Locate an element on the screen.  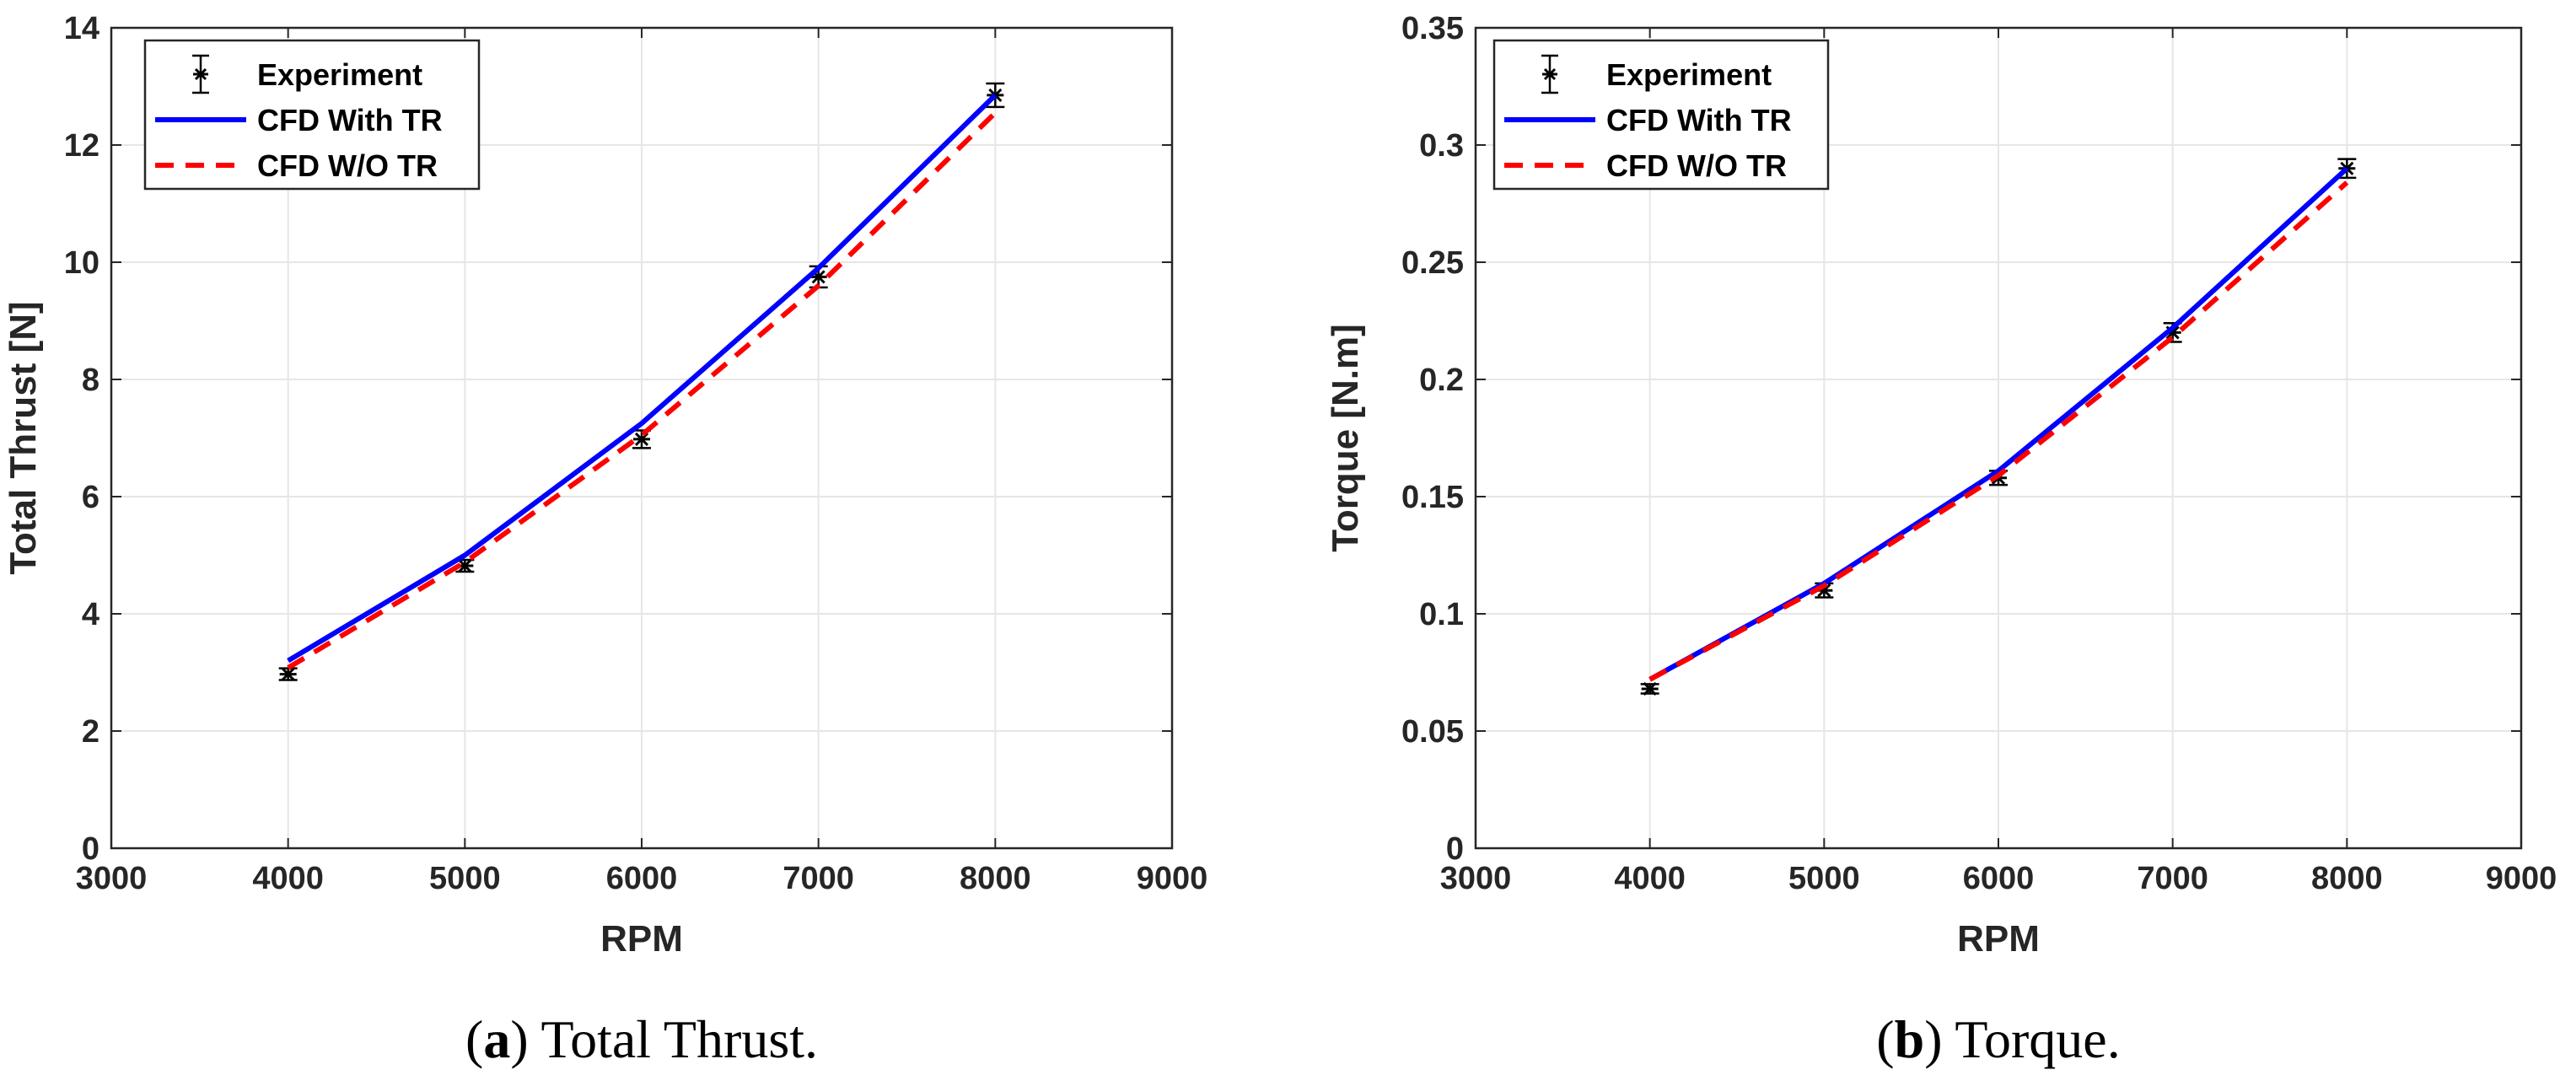
y-tick-label: 0.05 is located at coordinates (1432, 732).